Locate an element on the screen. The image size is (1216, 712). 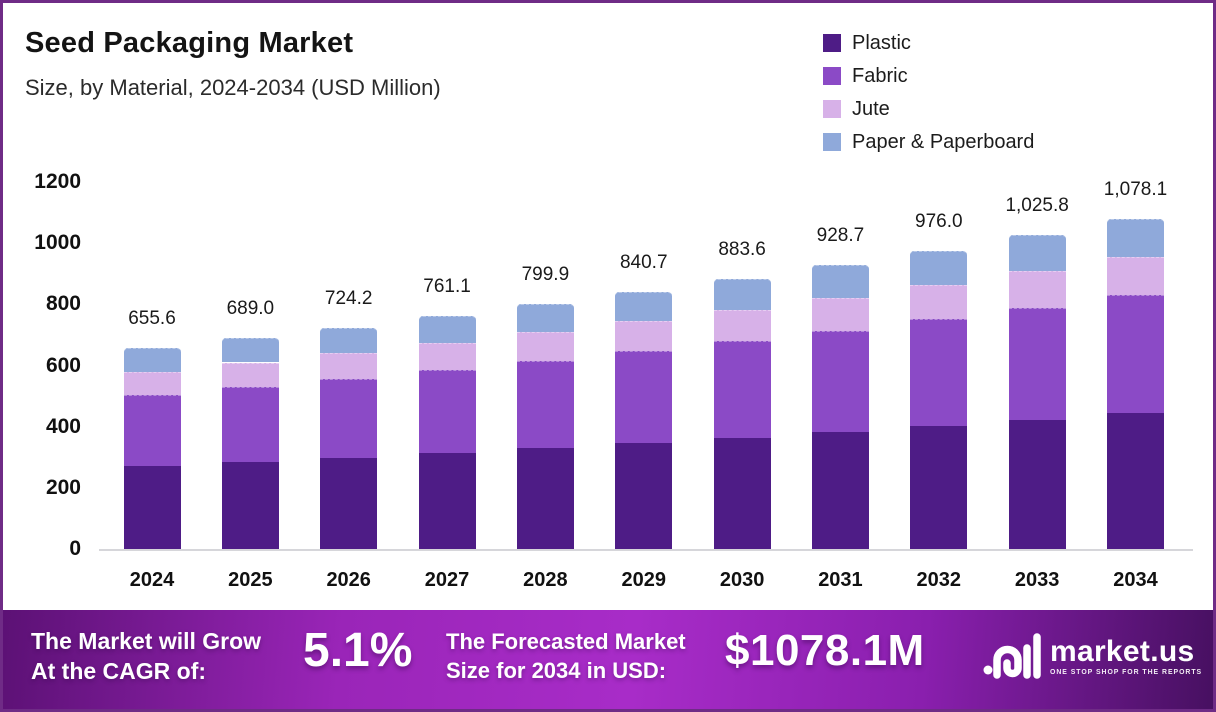
forecast-label-line2: Size for 2034 in USD: is located at coordinates (556, 670).